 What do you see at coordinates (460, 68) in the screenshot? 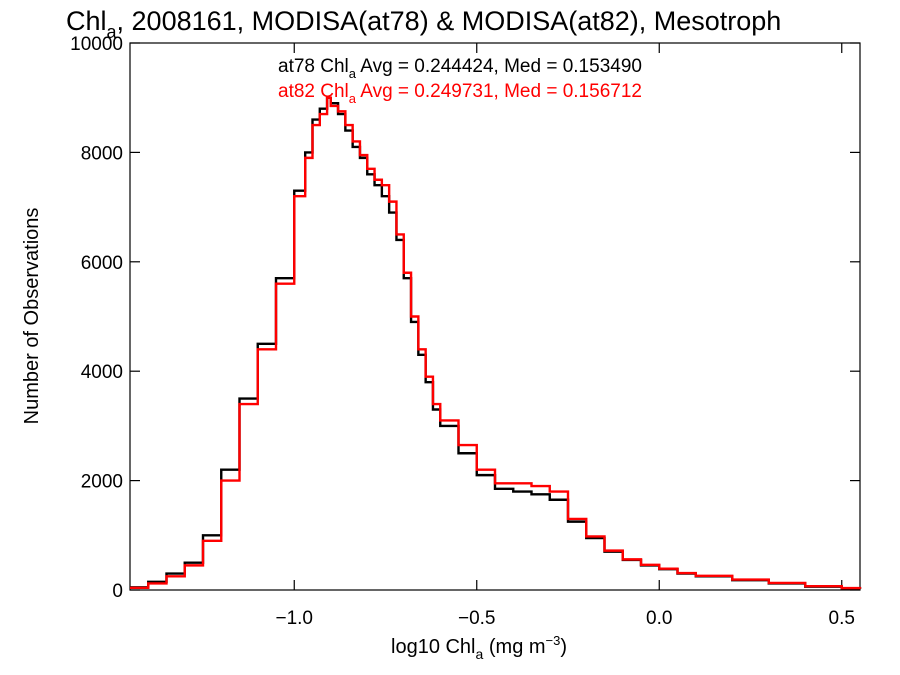
I see `legend-entry-at78: at78 Chla Avg = 0.244424, Med = 0.153490` at bounding box center [460, 68].